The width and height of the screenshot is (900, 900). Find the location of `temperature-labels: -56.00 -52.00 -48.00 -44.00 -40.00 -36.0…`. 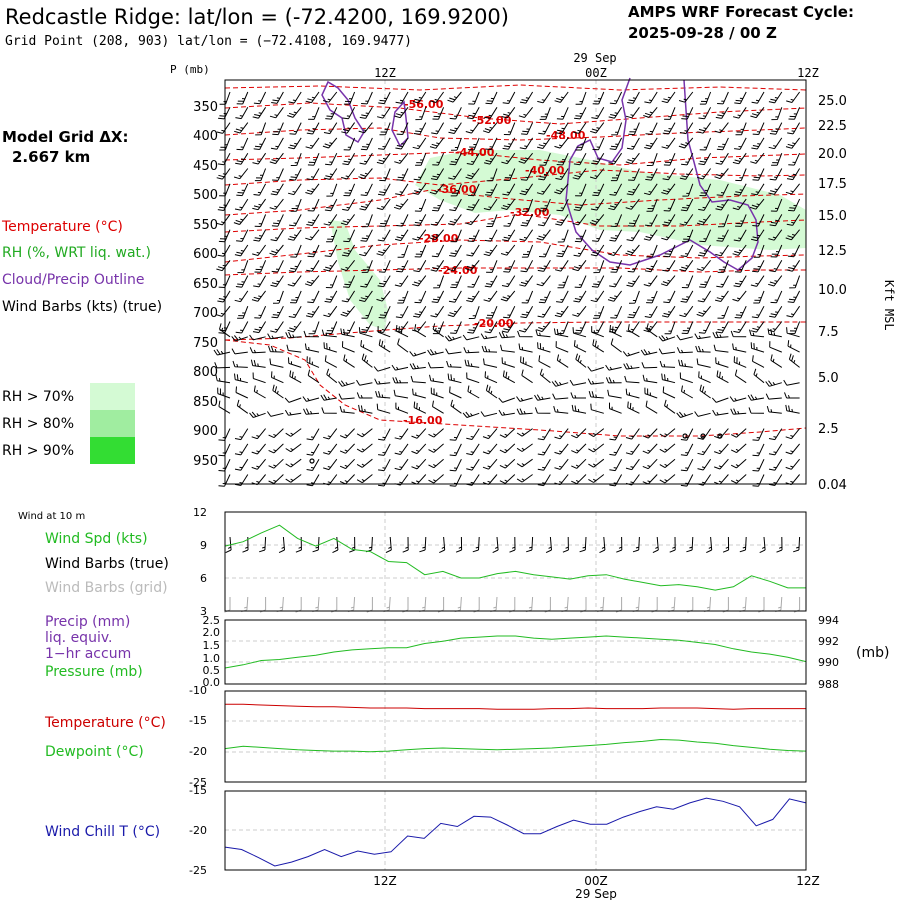

temperature-labels: -56.00 -52.00 -48.00 -44.00 -40.00 -36.0… is located at coordinates (494, 262).